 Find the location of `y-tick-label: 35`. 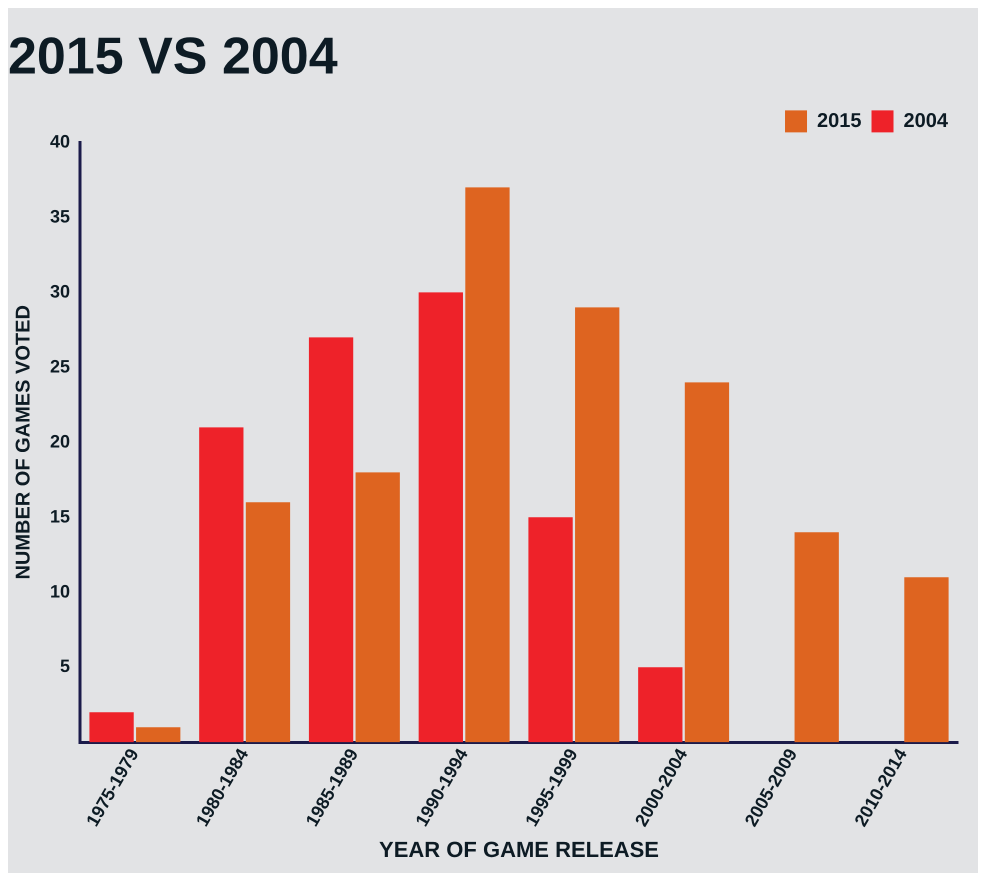

y-tick-label: 35 is located at coordinates (60, 216).